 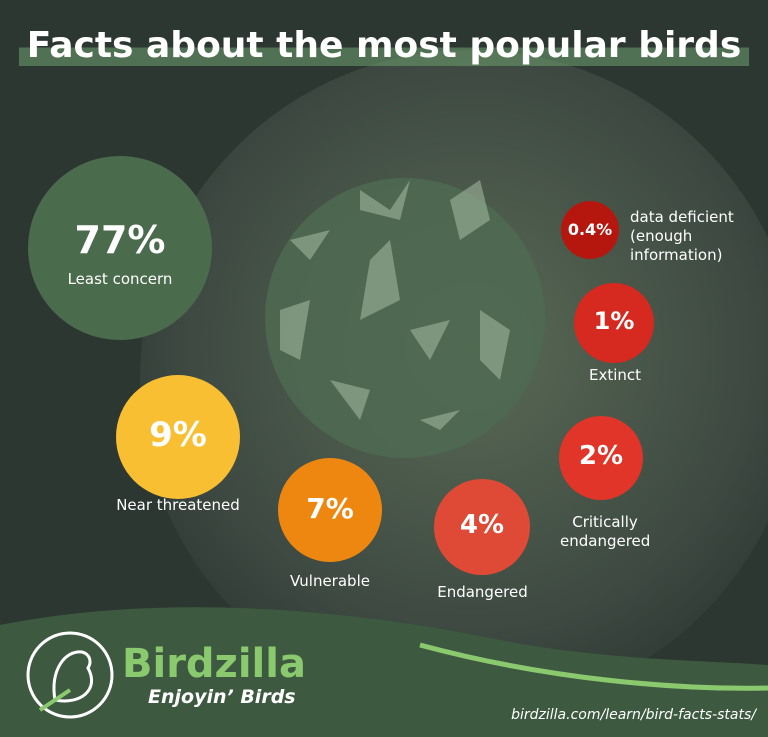 What do you see at coordinates (395, 305) in the screenshot?
I see `bird-silhouettes` at bounding box center [395, 305].